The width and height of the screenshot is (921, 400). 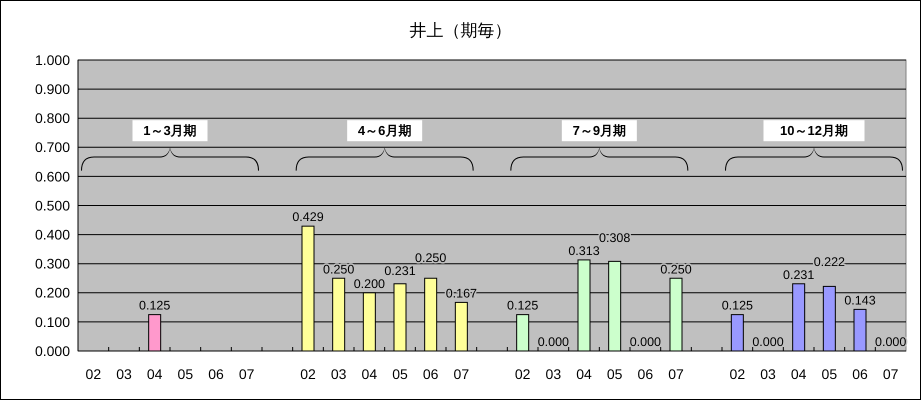 I want to click on y-tick-label: 0.500, so click(x=52, y=205).